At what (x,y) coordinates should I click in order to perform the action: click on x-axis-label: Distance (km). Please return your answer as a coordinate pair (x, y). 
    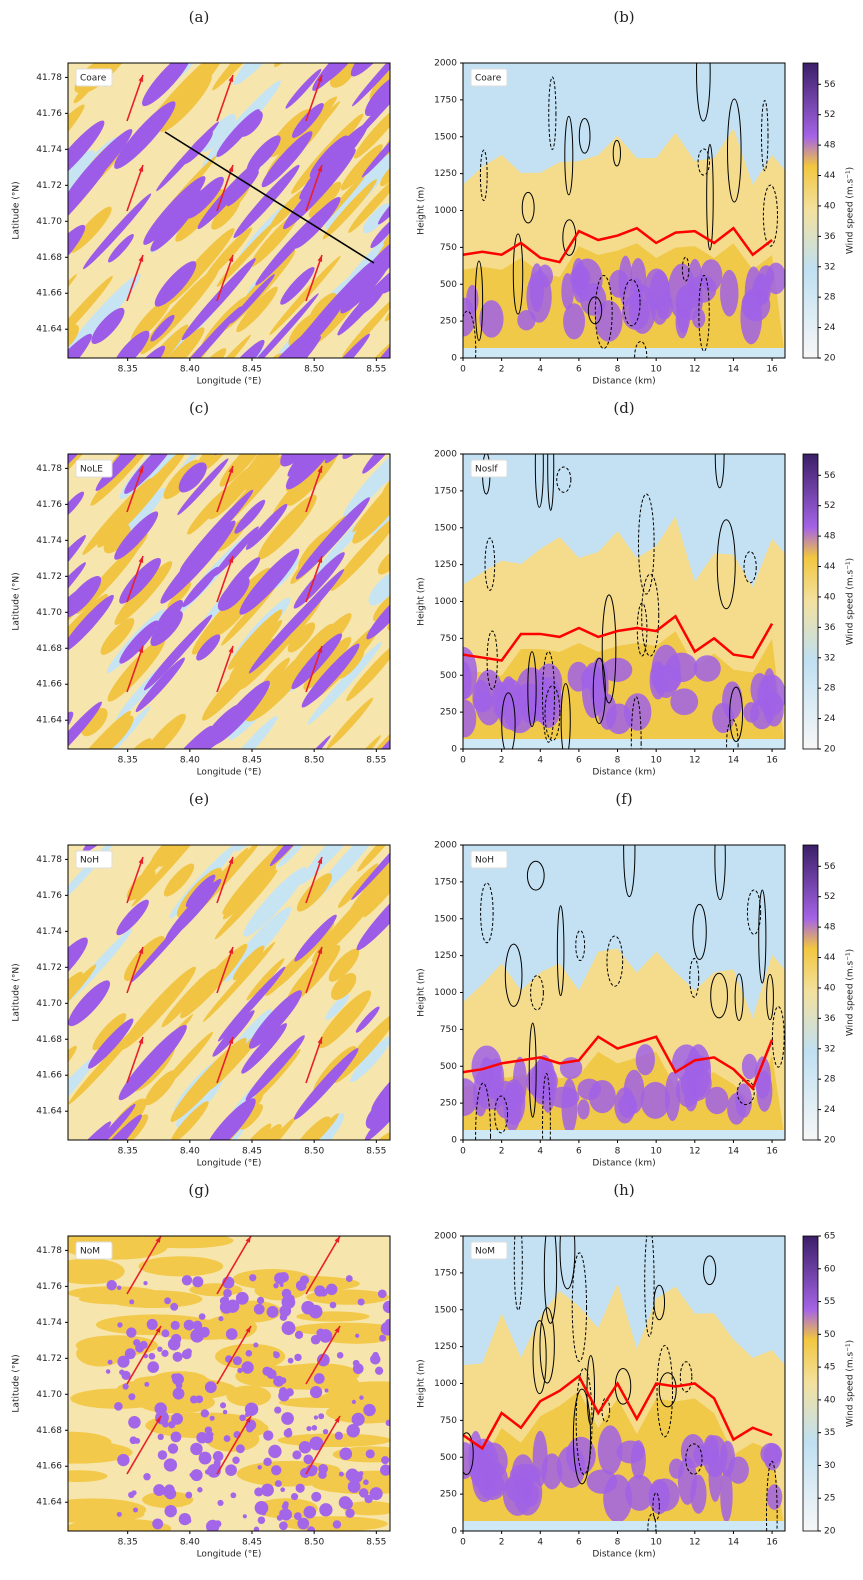
    Looking at the image, I should click on (623, 773).